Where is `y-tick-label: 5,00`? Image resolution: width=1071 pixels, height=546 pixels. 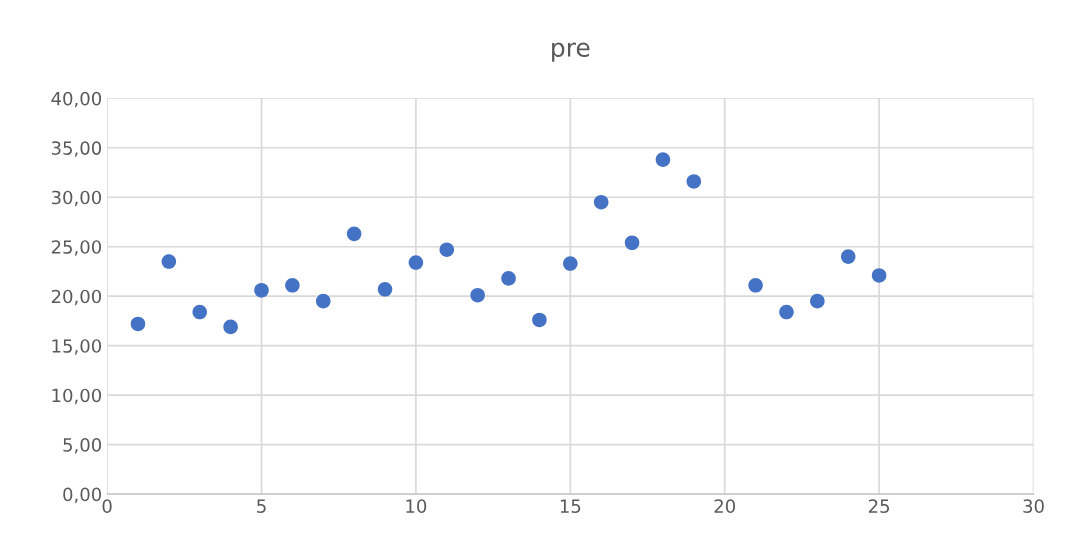 y-tick-label: 5,00 is located at coordinates (82, 446).